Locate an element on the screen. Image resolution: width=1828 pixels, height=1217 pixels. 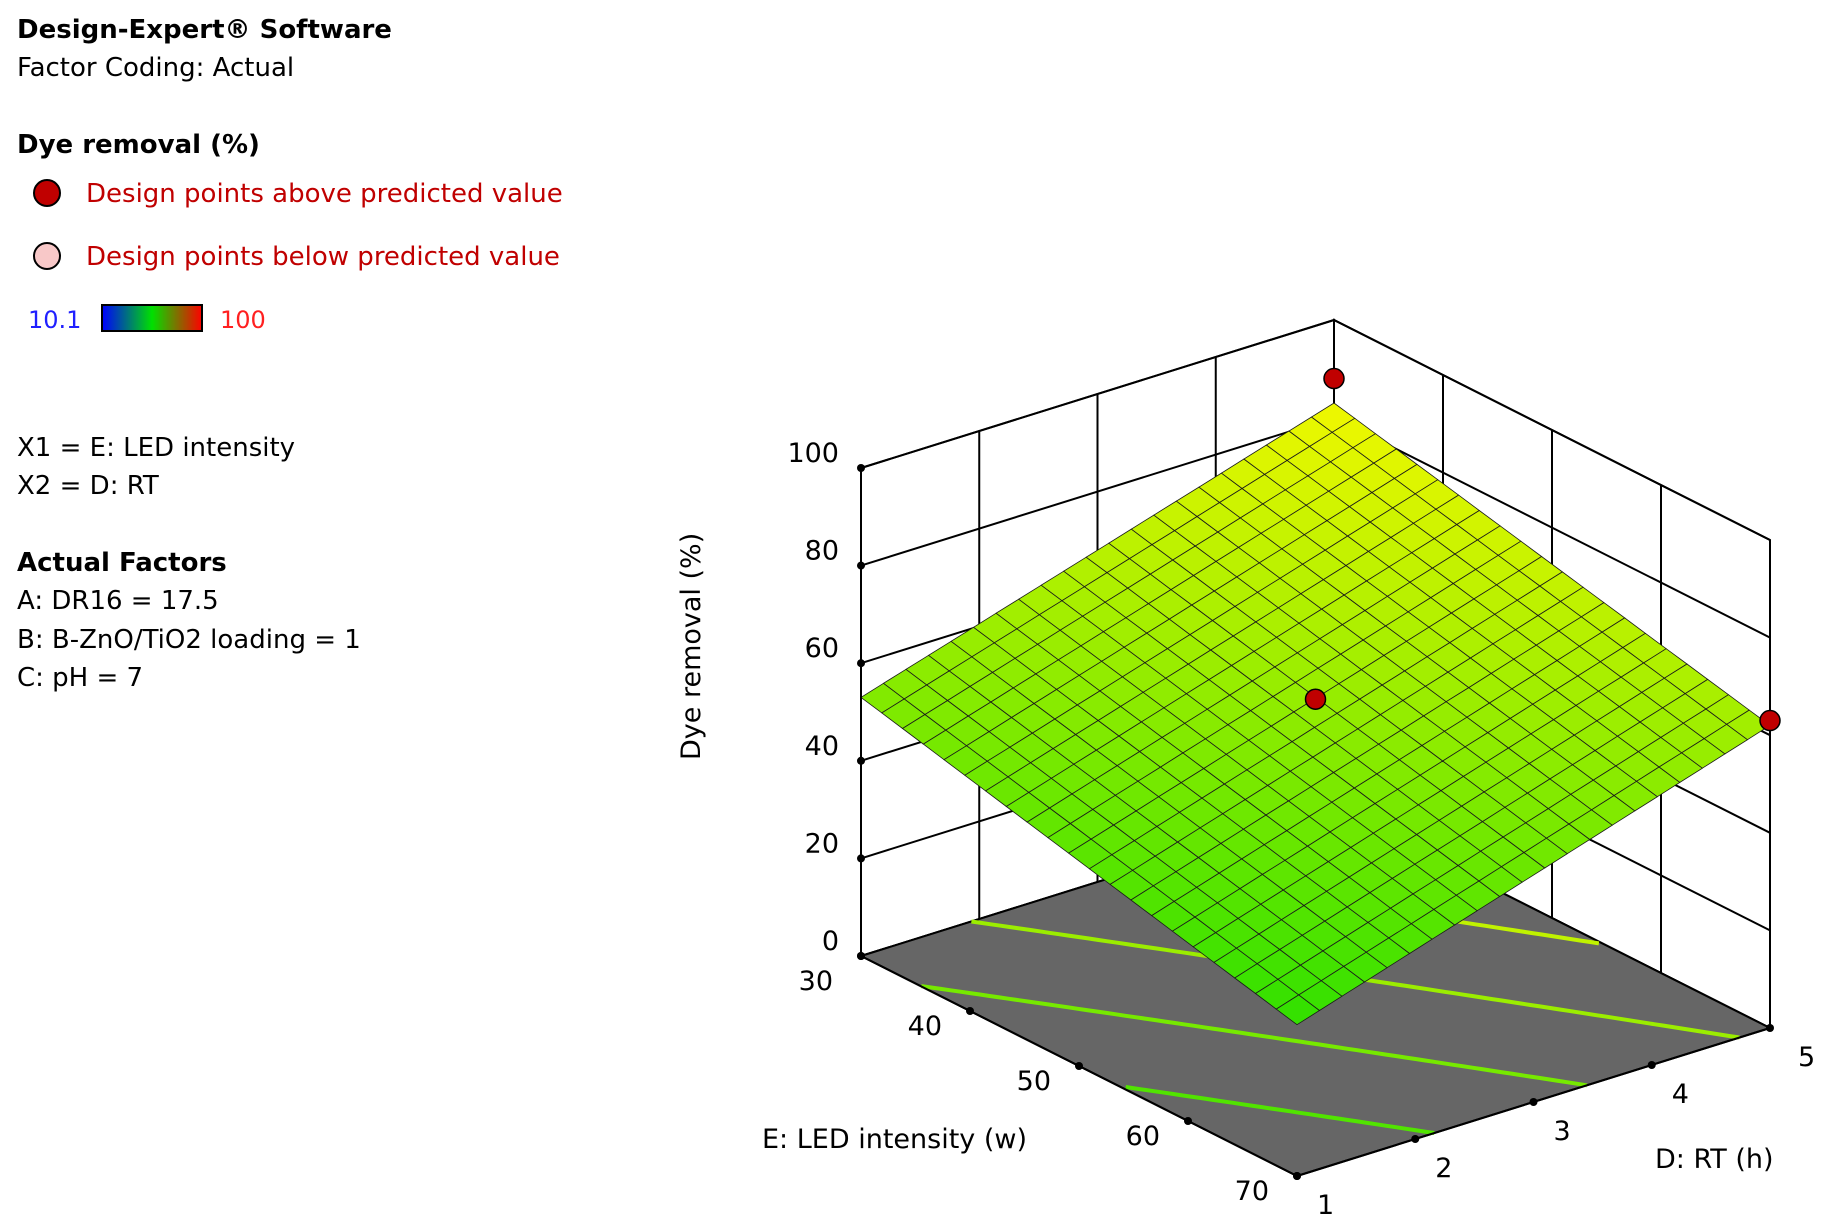
legend-below-label: Design points below predicted value is located at coordinates (323, 257).